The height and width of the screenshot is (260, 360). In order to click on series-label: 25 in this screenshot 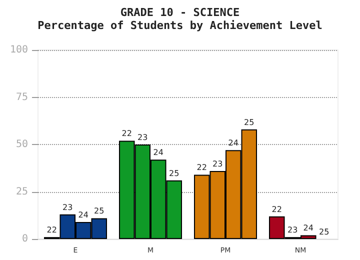, I will do `click(99, 211)`.